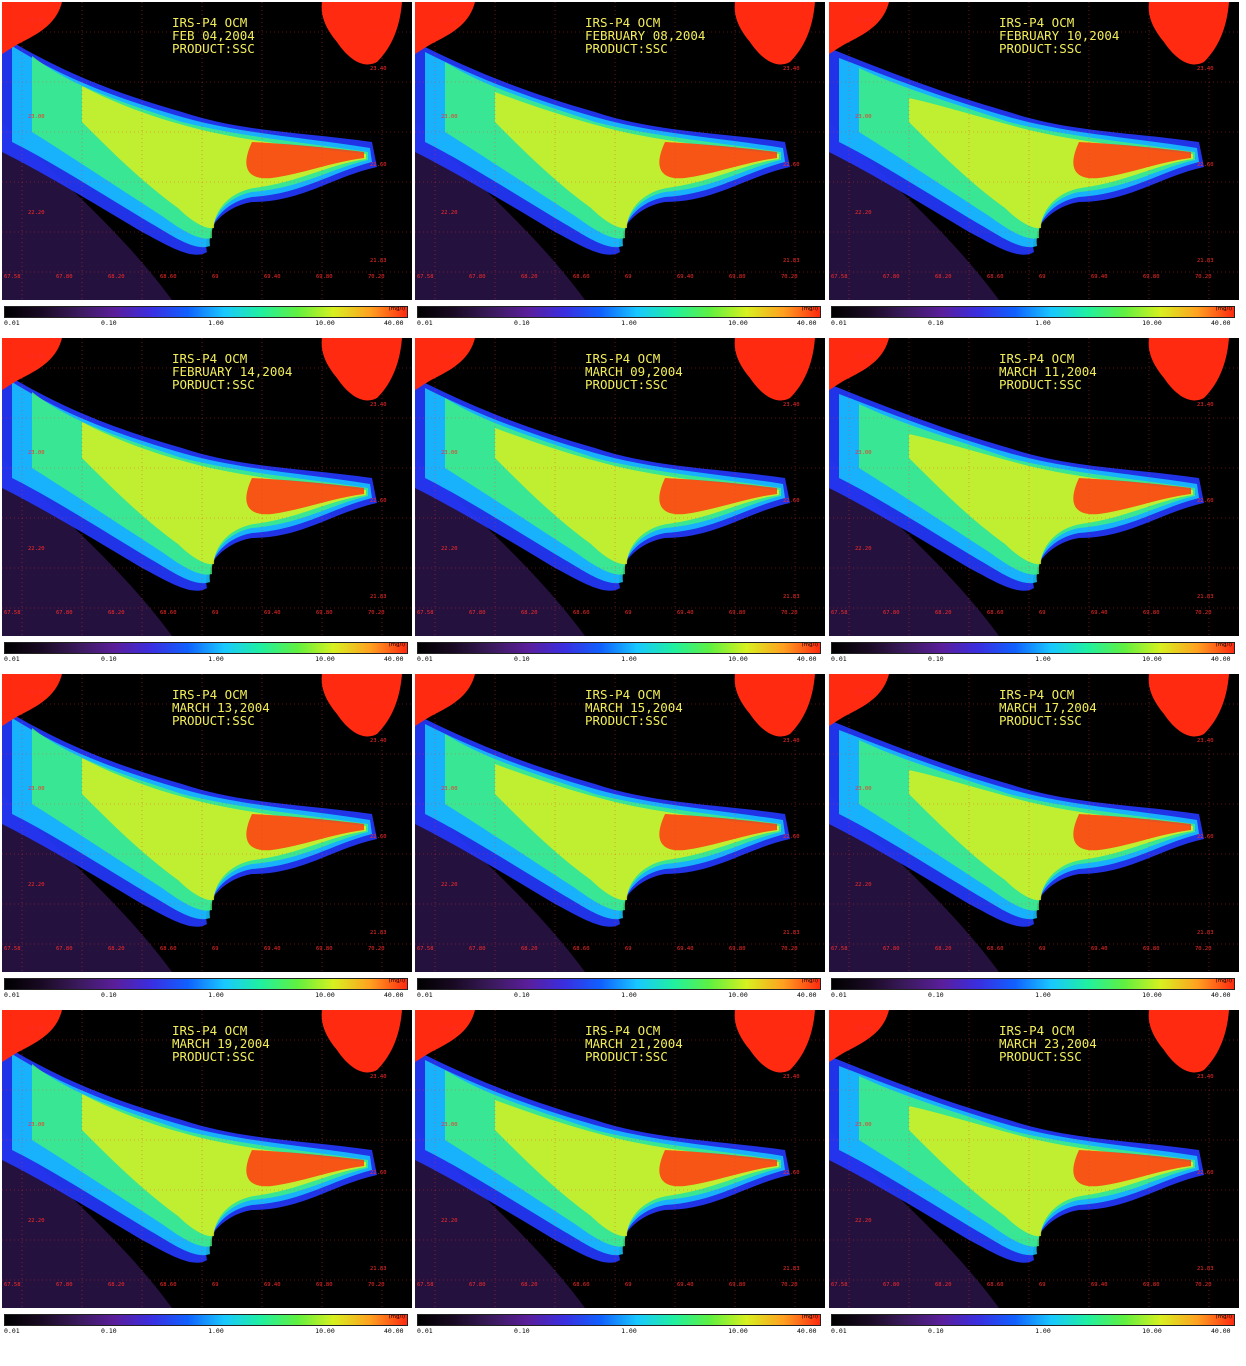 Image resolution: width=1246 pixels, height=1366 pixels. Describe the element at coordinates (1048, 371) in the screenshot. I see `caption-date: MARCH 11,2004` at that location.